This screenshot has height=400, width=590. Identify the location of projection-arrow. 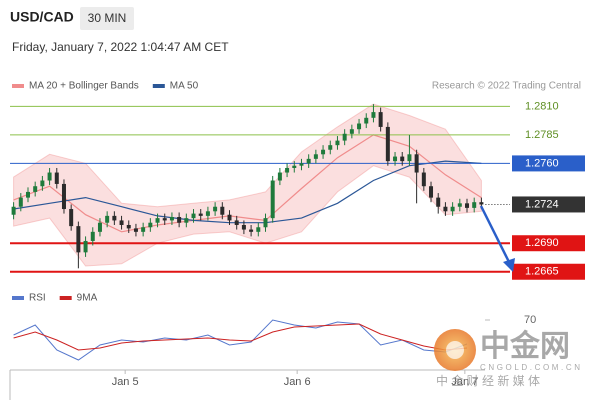
(495, 235).